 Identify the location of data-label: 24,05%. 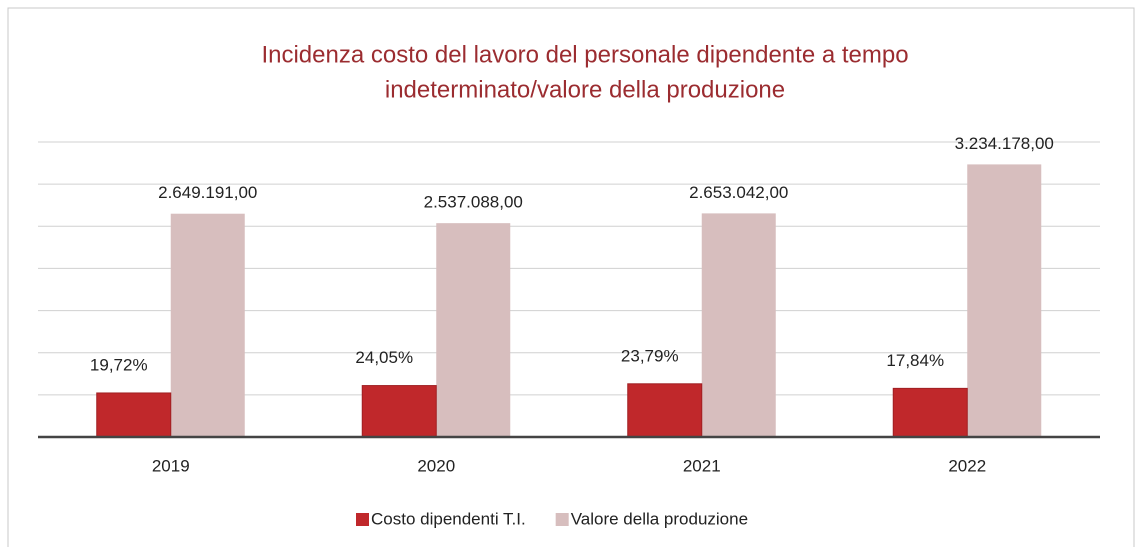
(384, 357).